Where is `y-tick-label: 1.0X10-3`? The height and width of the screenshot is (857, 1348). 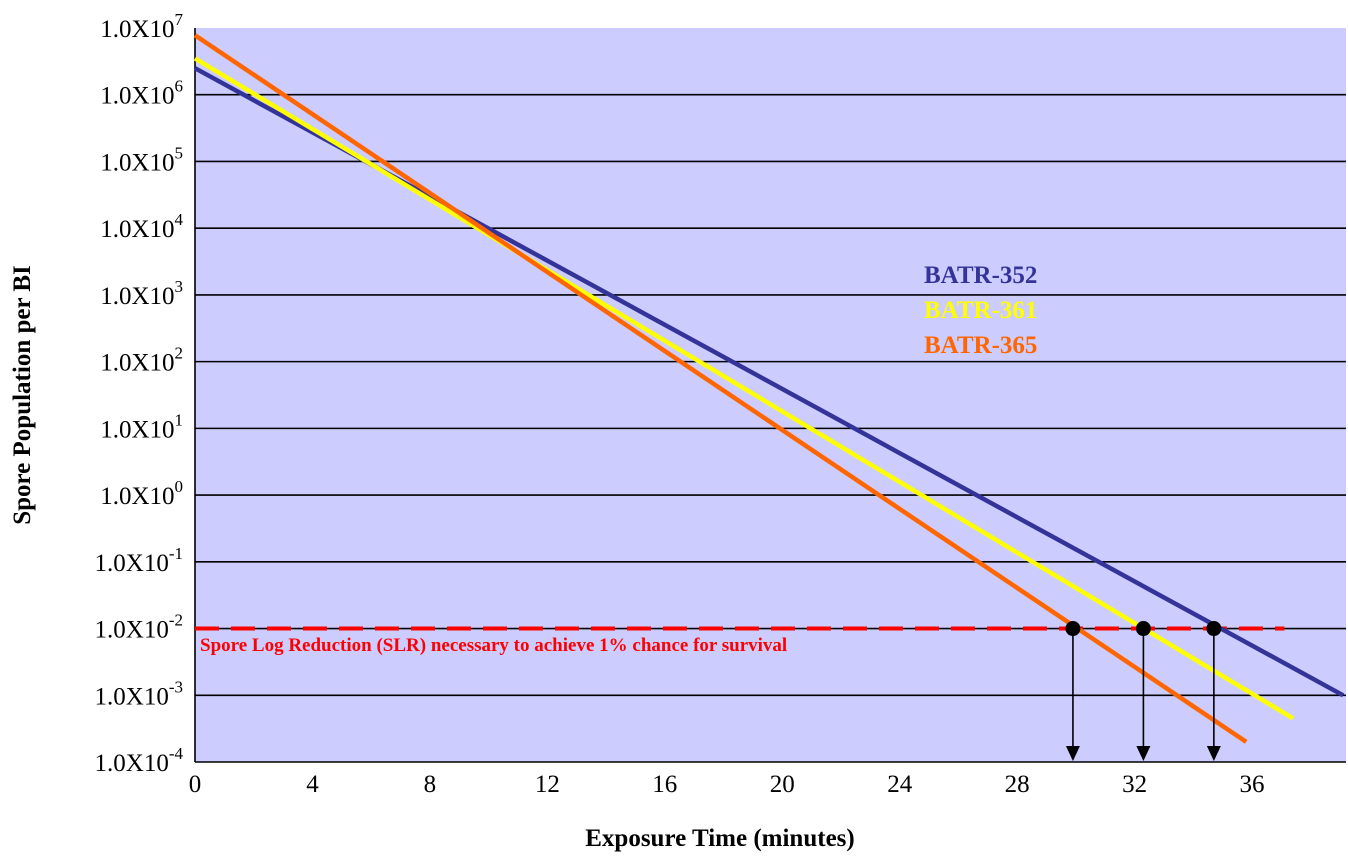
y-tick-label: 1.0X10-3 is located at coordinates (139, 693).